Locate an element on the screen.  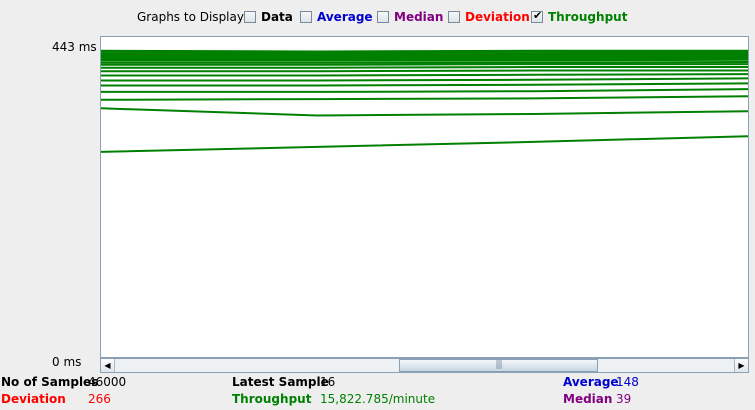
latest-label: Latest Sample is located at coordinates (280, 382).